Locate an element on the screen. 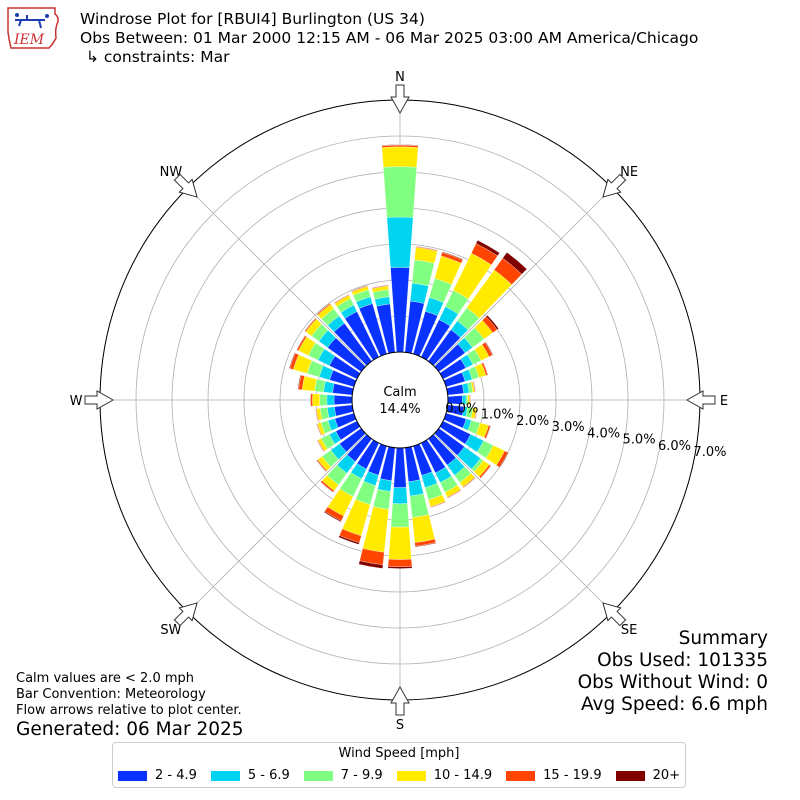 The image size is (800, 800). direction-label: N is located at coordinates (400, 77).